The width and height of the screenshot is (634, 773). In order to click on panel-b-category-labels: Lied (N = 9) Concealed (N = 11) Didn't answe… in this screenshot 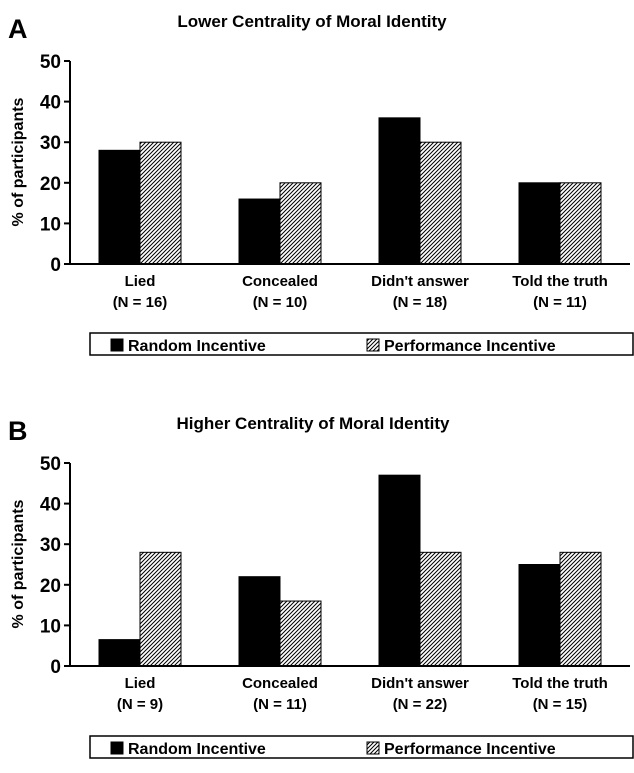, I will do `click(362, 694)`.